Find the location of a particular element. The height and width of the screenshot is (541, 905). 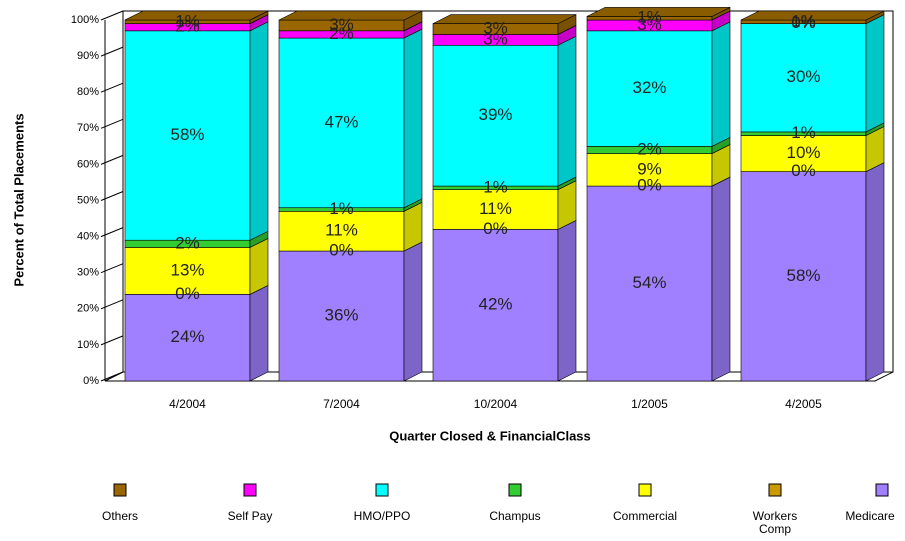

data-label: 39% is located at coordinates (495, 114).